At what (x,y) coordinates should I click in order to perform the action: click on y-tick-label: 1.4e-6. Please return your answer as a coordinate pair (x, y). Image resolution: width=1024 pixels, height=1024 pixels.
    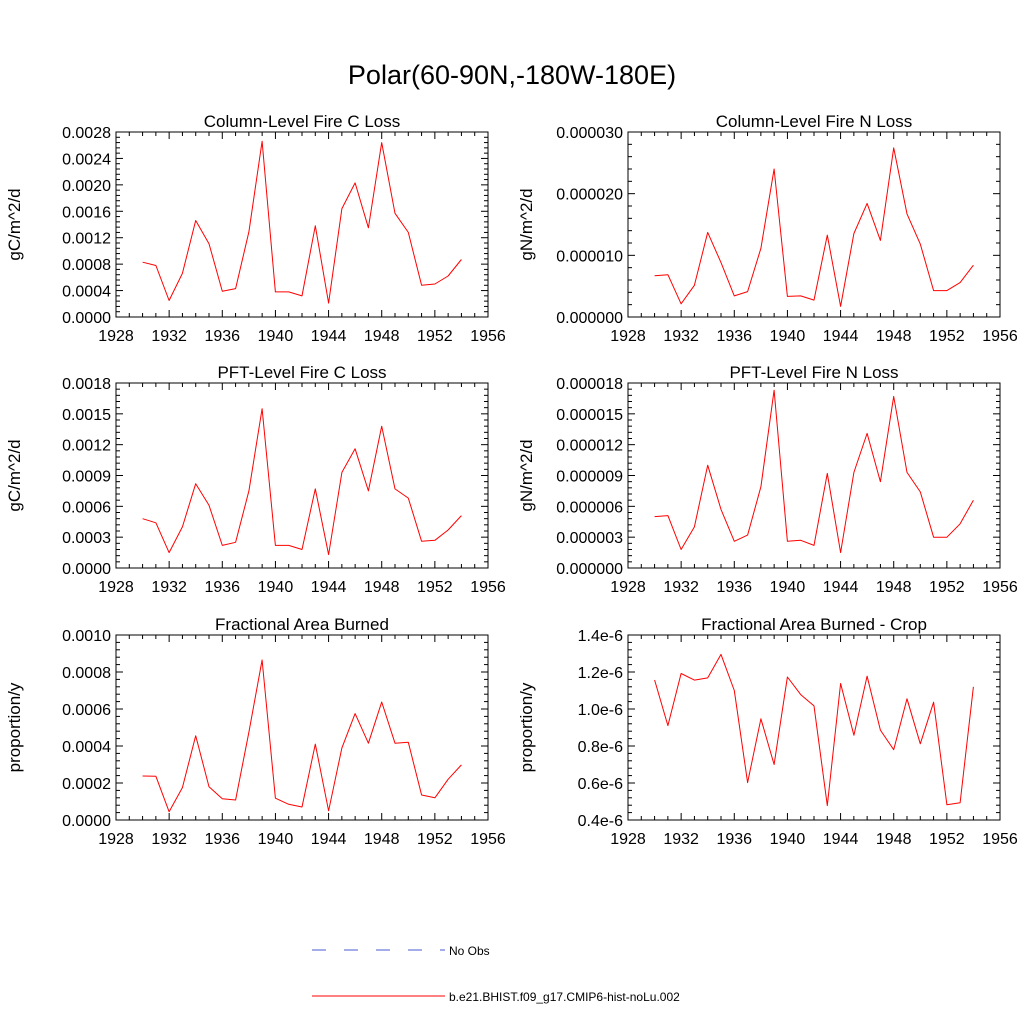
    Looking at the image, I should click on (600, 636).